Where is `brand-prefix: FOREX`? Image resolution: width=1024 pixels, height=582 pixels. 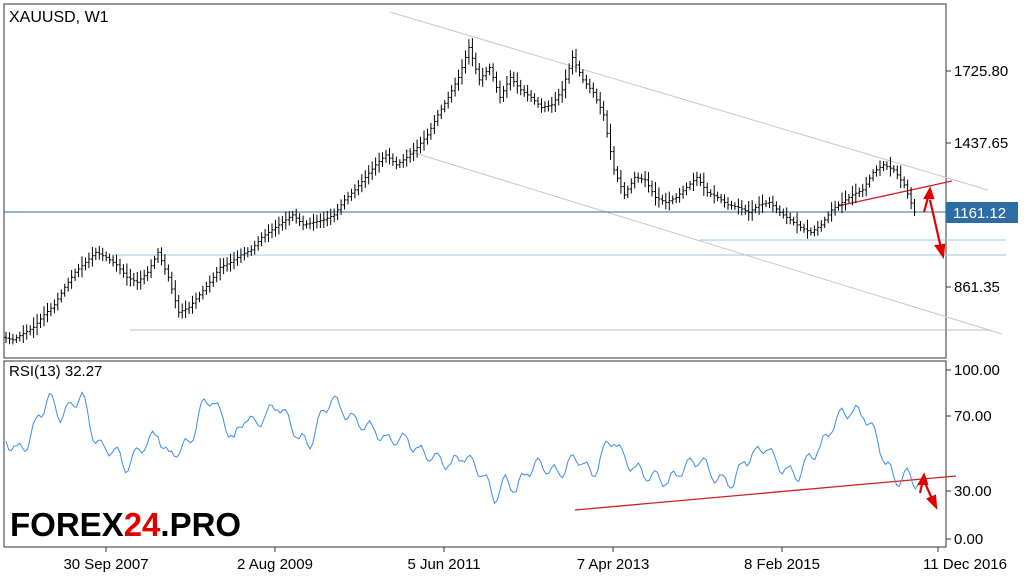
brand-prefix: FOREX is located at coordinates (67, 524).